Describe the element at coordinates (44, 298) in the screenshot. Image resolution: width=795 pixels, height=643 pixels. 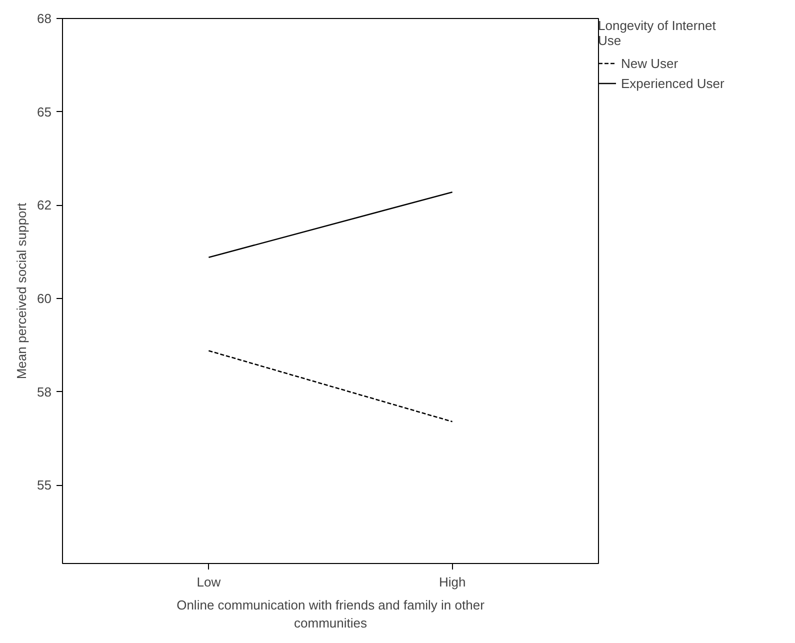
I see `y-tick-label: 60` at that location.